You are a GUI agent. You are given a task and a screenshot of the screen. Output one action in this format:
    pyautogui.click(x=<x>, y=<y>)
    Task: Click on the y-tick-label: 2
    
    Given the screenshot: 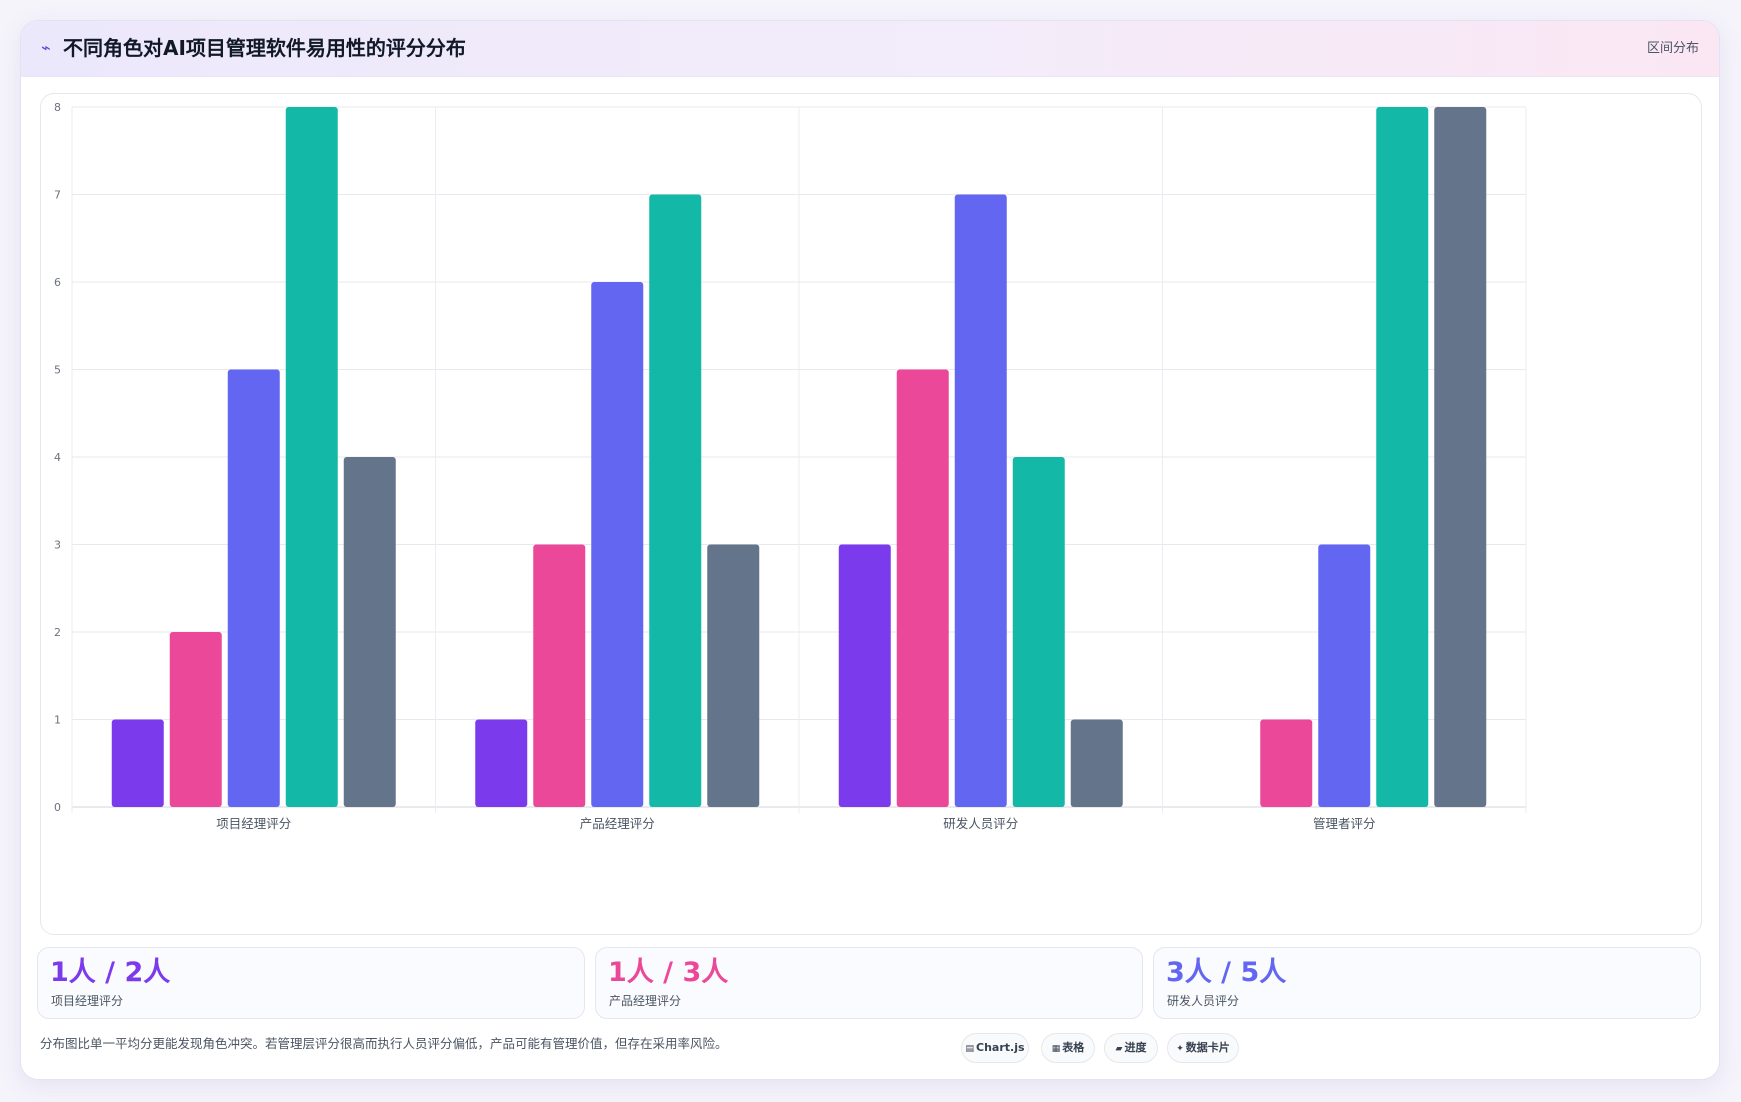 What is the action you would take?
    pyautogui.click(x=57, y=632)
    